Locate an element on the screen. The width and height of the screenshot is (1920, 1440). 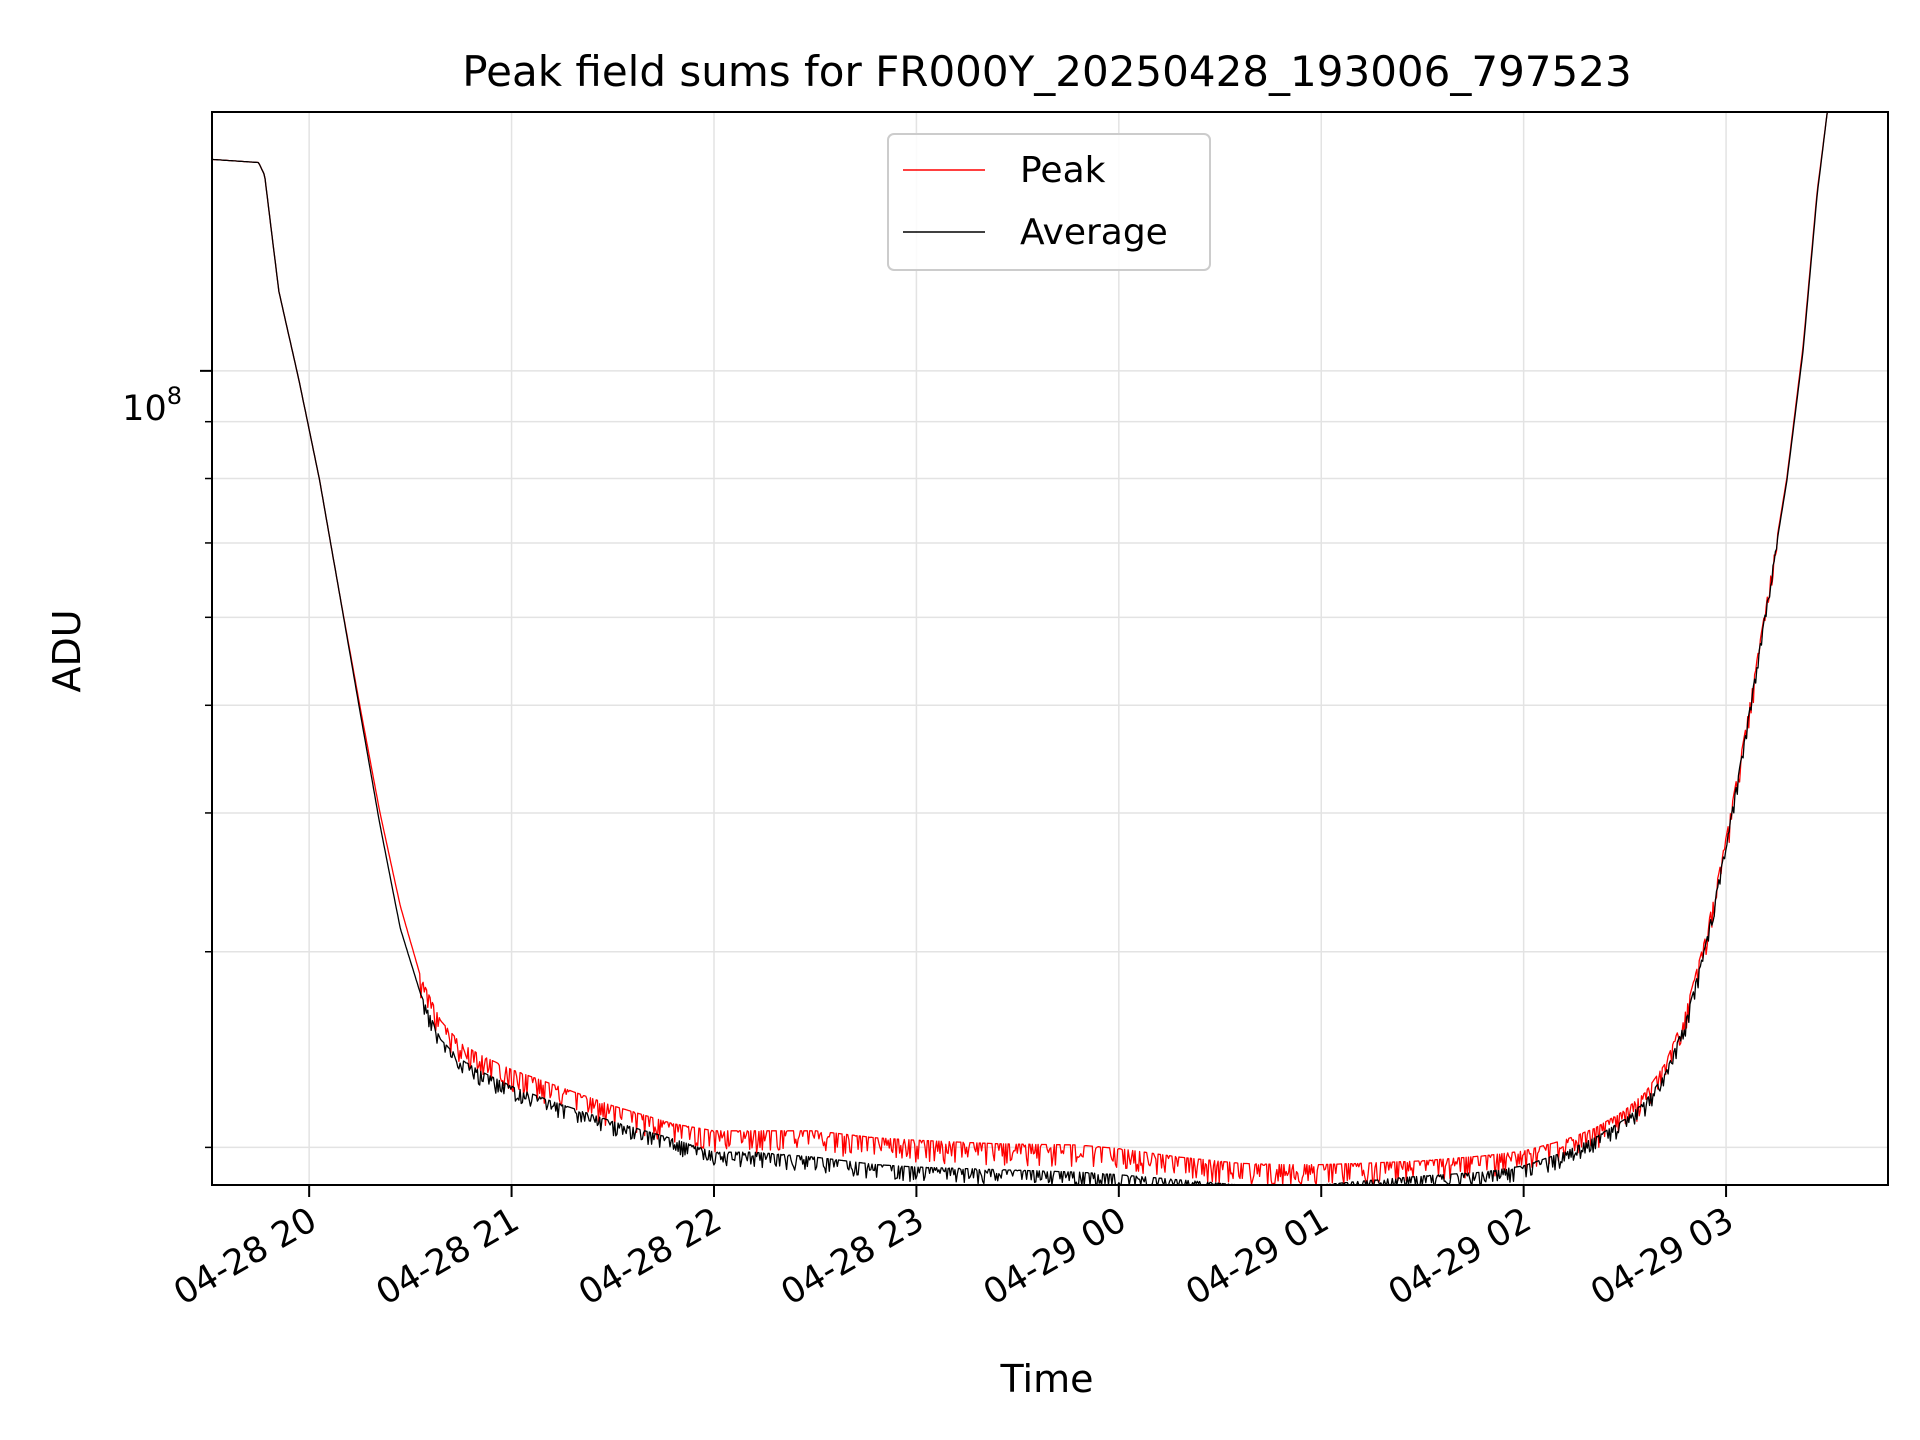
legend-peak-label: Peak is located at coordinates (1063, 170).